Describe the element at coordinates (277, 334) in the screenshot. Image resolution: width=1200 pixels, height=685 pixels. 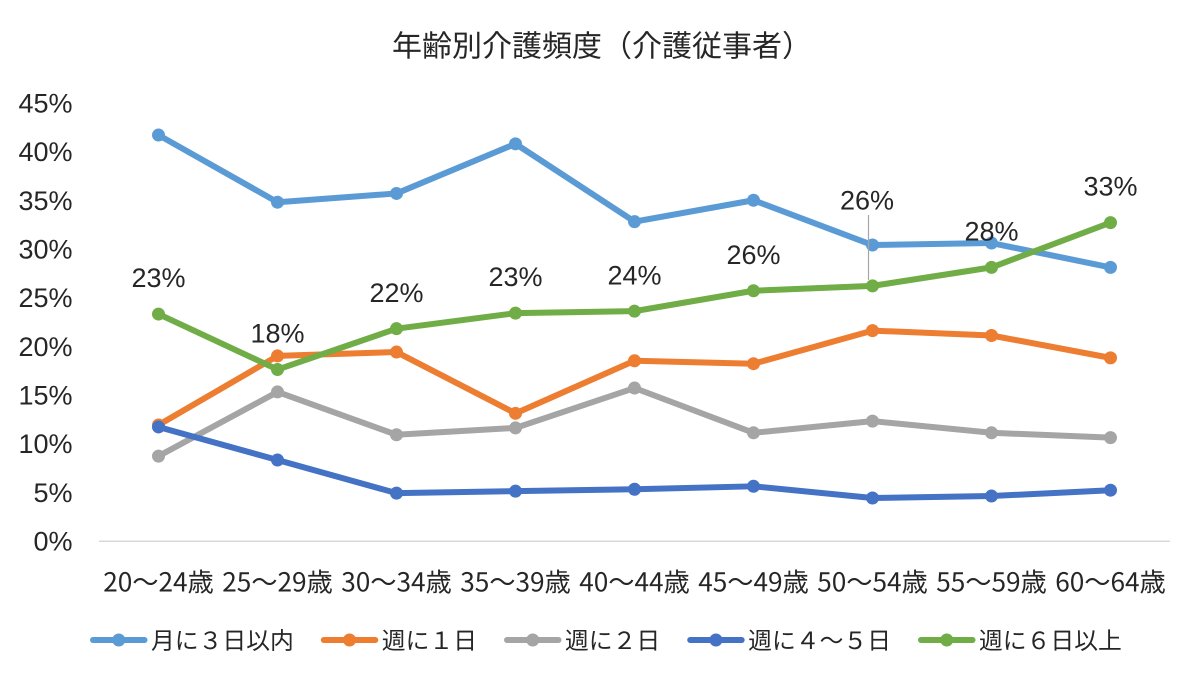
I see `data-label: 18%` at that location.